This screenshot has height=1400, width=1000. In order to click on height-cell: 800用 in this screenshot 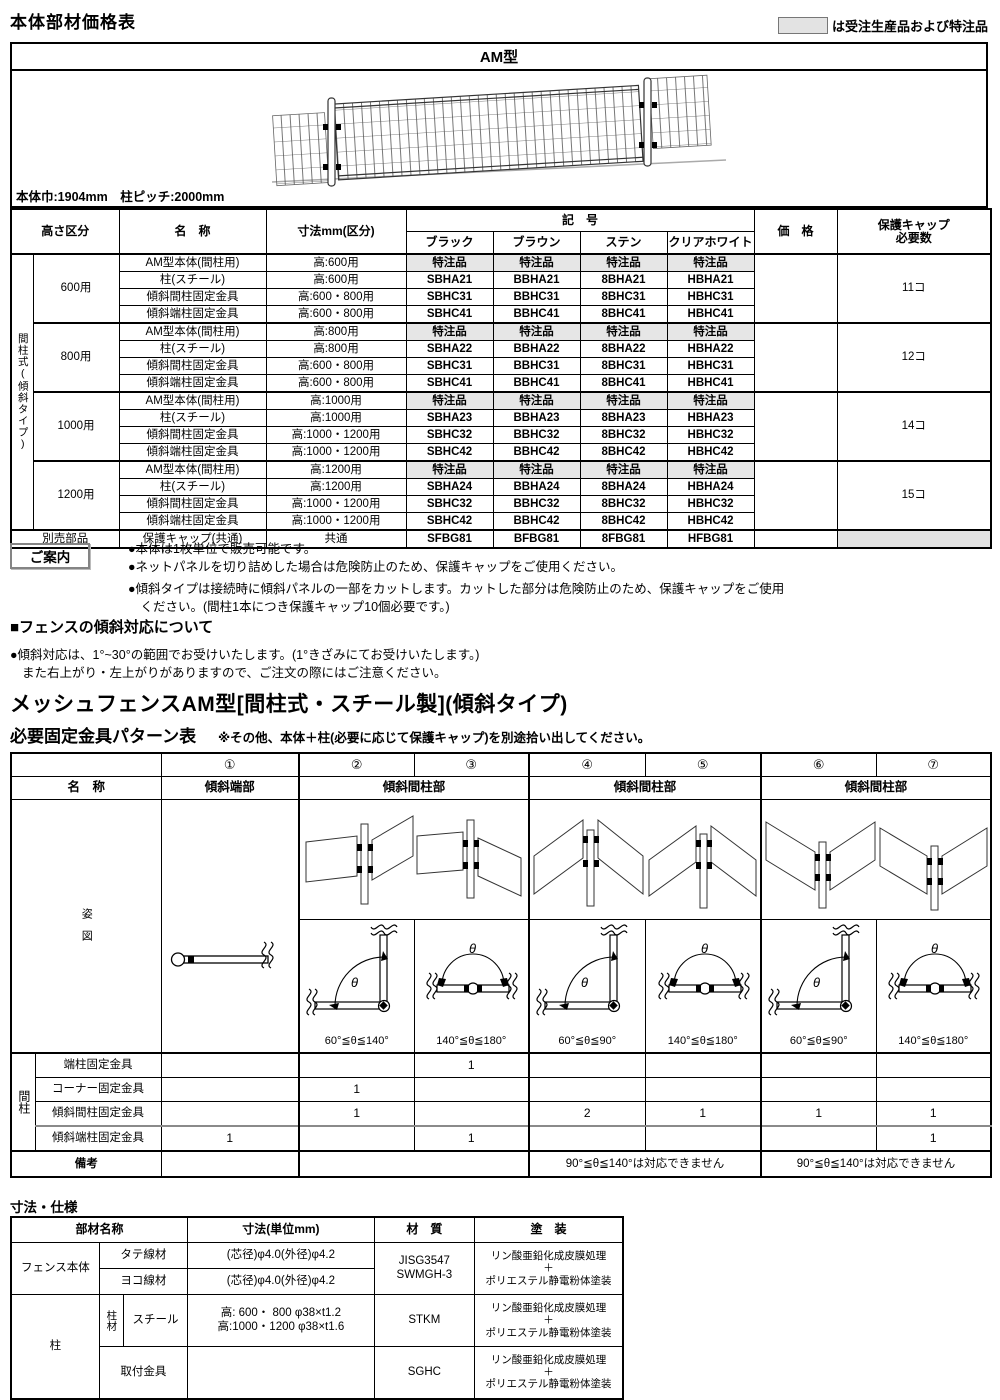, I will do `click(76, 357)`.